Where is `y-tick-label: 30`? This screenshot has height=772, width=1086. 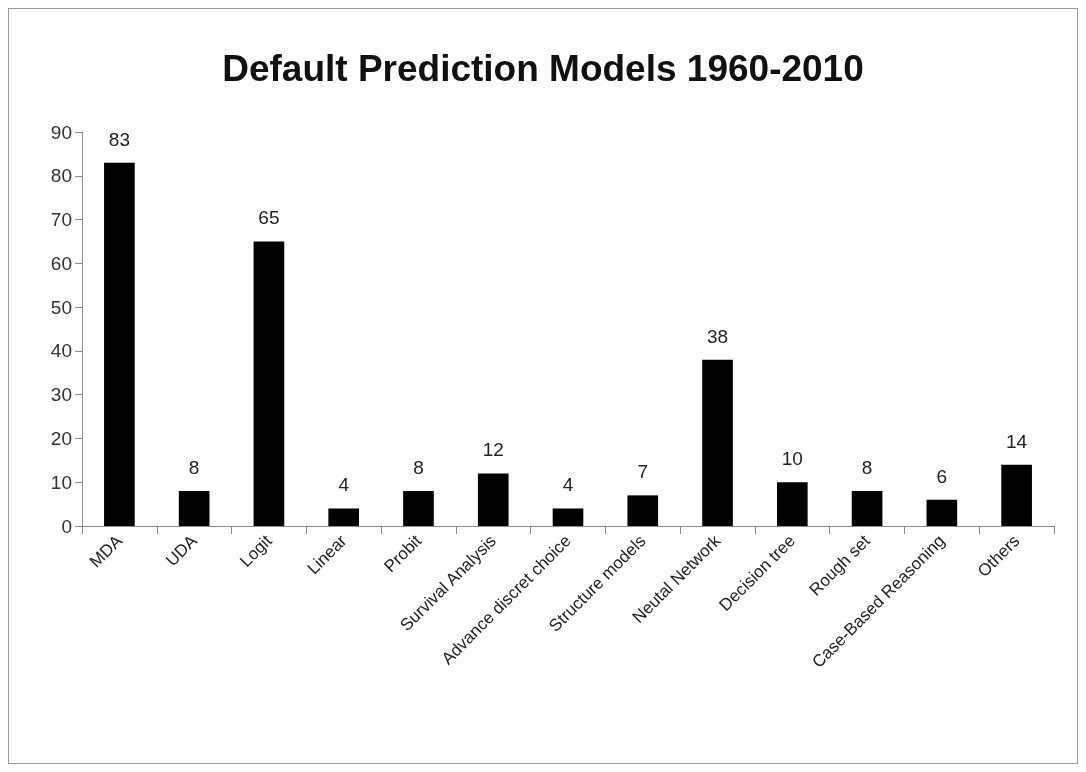
y-tick-label: 30 is located at coordinates (61, 395).